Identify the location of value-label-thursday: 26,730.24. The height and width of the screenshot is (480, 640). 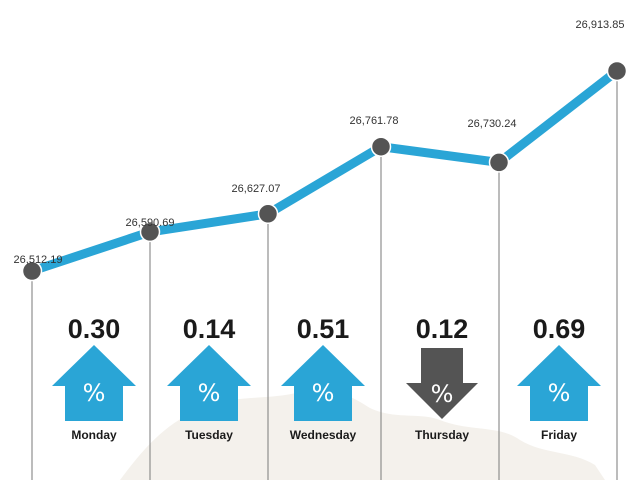
(492, 124).